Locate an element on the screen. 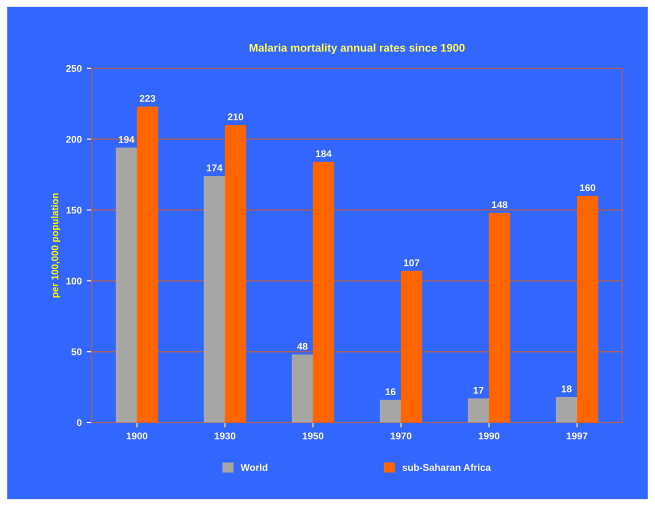 This screenshot has height=506, width=655. chart-title: Malaria mortality annual rates since 1900 is located at coordinates (357, 49).